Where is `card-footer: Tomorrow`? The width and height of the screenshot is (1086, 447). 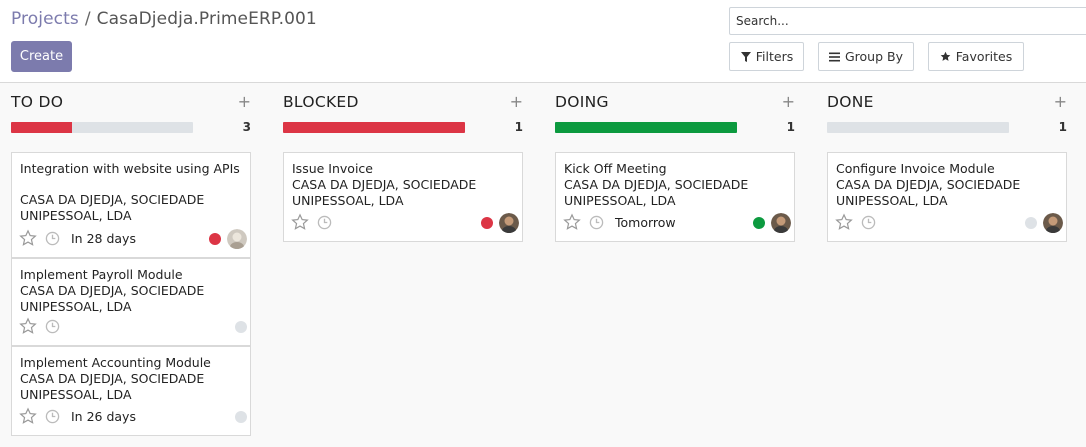
card-footer: Tomorrow is located at coordinates (677, 223).